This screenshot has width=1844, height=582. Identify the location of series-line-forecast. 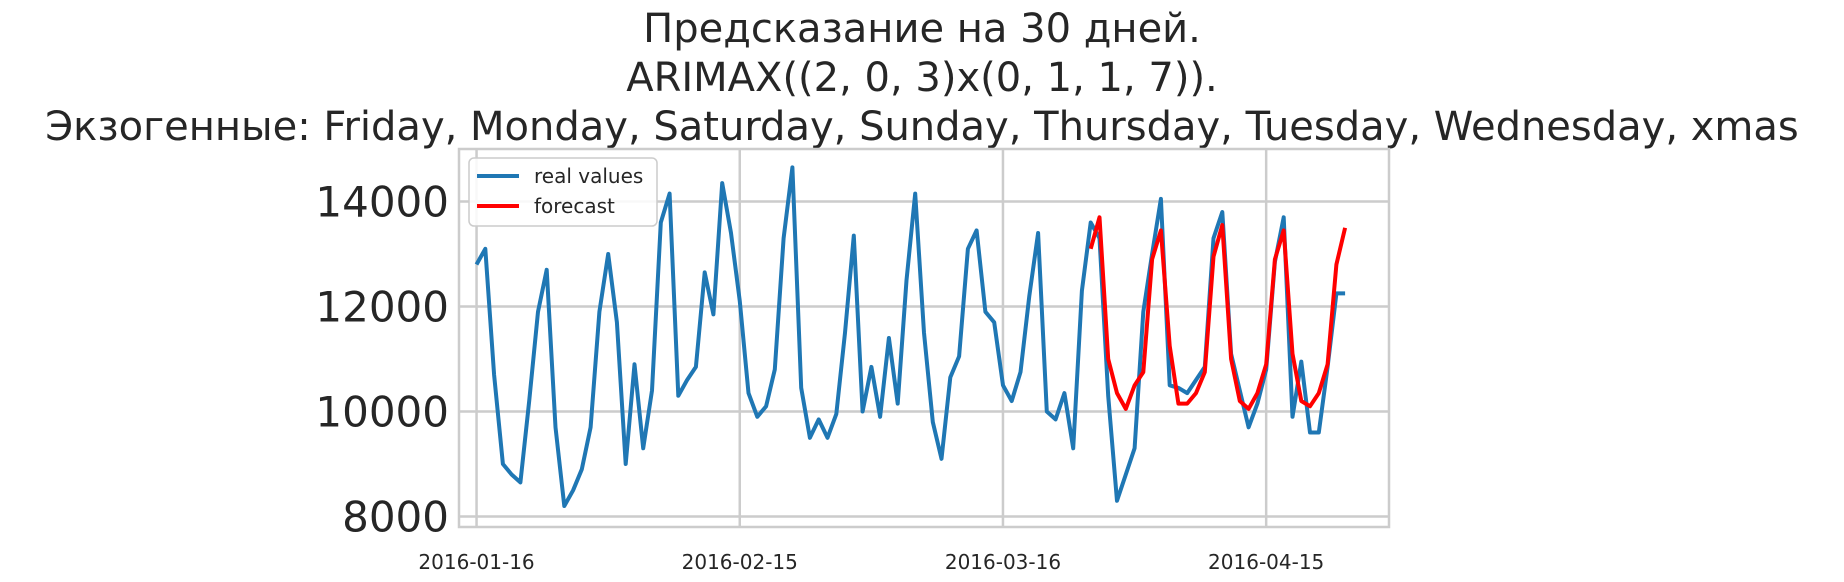
(1218, 313).